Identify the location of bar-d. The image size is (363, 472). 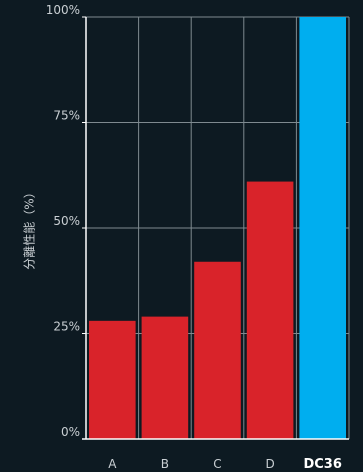
(270, 310).